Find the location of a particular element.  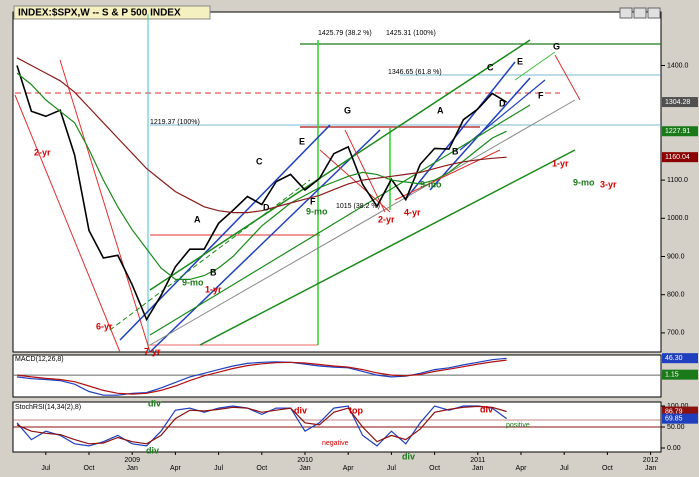

panel-title: StochRSI(14,34(2),8) is located at coordinates (48, 407).